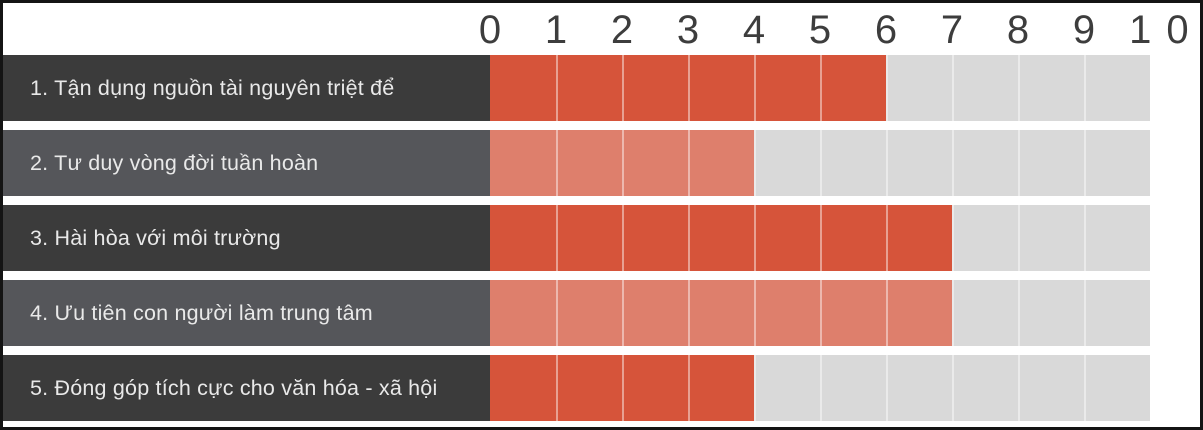 The width and height of the screenshot is (1203, 430). I want to click on row-label: 4. Ưu tiên con người làm trung tâm, so click(246, 313).